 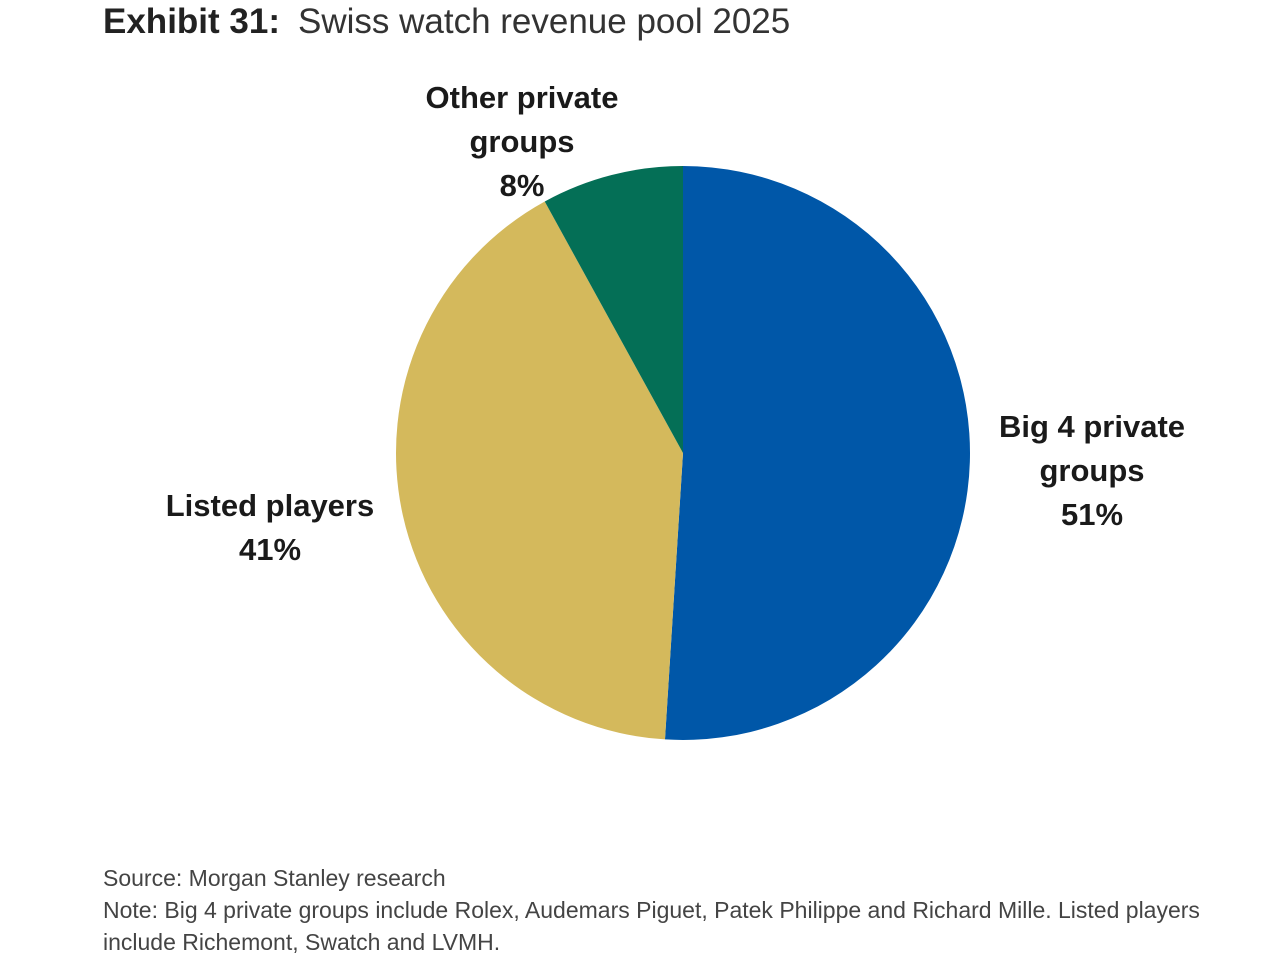 What do you see at coordinates (270, 549) in the screenshot?
I see `slice-label-line: 41%` at bounding box center [270, 549].